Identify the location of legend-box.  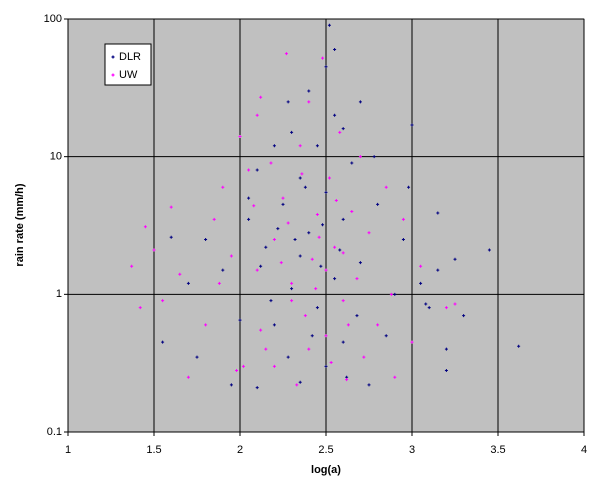
(128, 64).